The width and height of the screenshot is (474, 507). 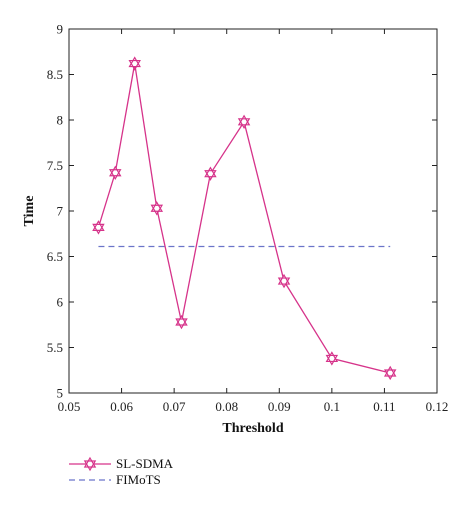 I want to click on x-tick-label: 0.08, so click(x=226, y=406).